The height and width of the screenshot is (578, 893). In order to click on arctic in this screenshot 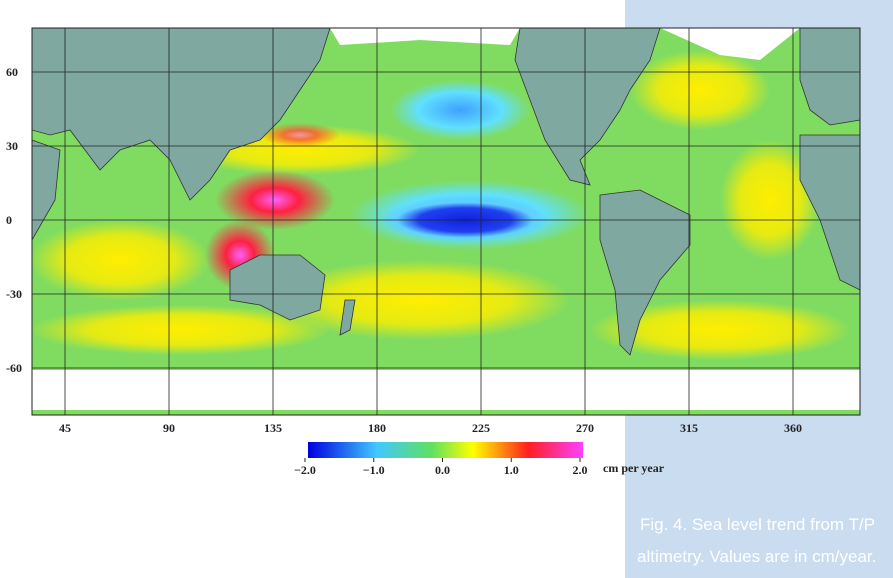, I will do `click(425, 36)`.